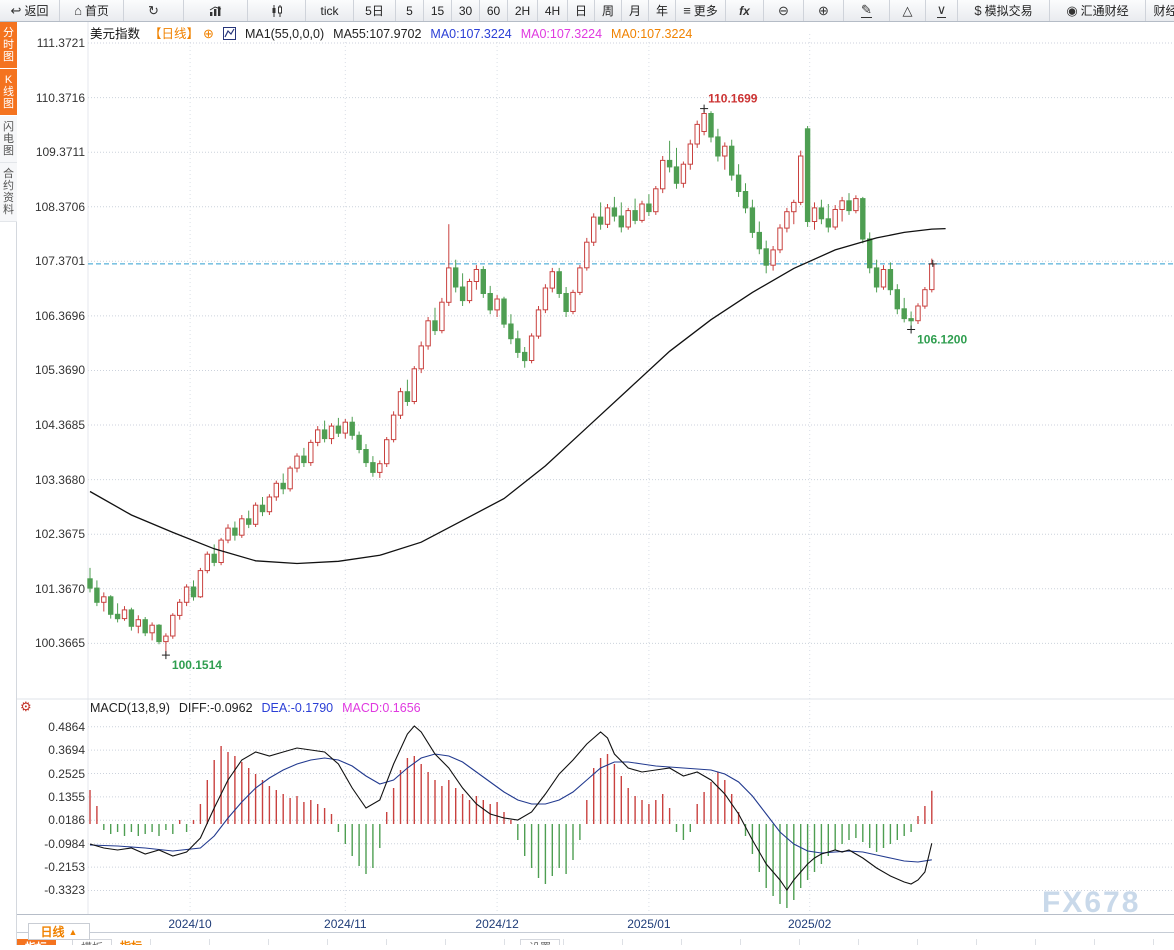 This screenshot has height=950, width=1174. I want to click on macd-tick-label: 0.3694, so click(66, 750).